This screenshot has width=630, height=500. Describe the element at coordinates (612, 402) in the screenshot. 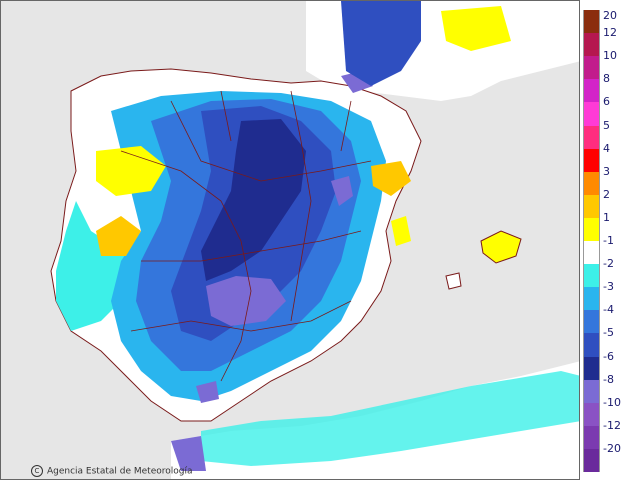

I see `legend-label: -10` at that location.